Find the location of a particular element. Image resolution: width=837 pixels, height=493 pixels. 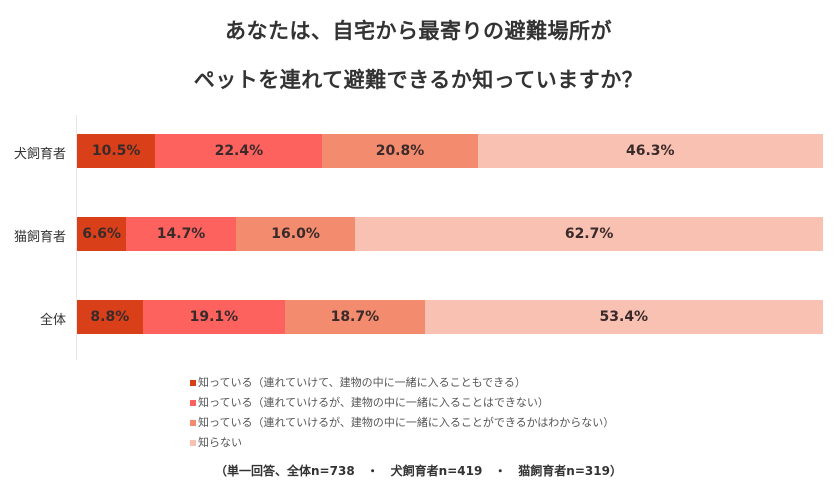

segment-know-cannot-enter: 22.4% is located at coordinates (239, 151).